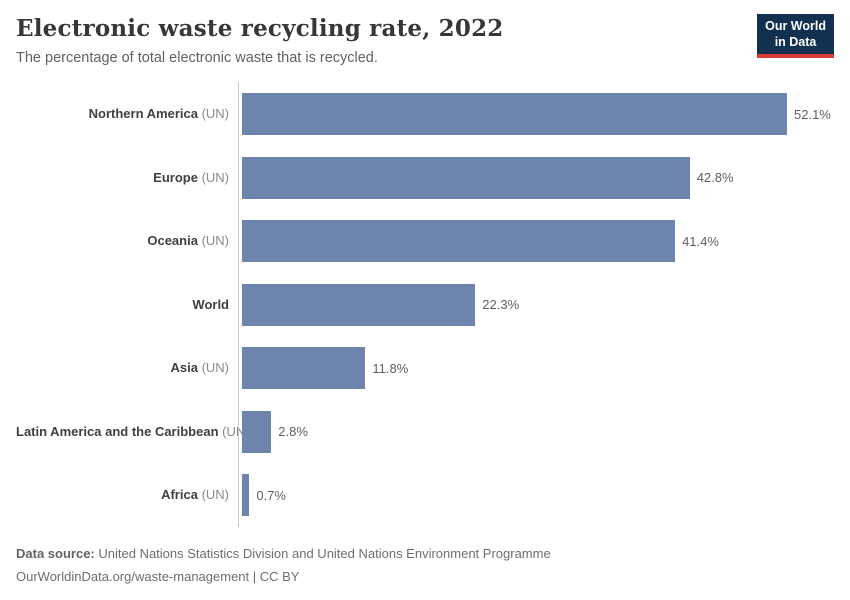 The image size is (850, 600). I want to click on bar-row: Asia (UN) 11.8%, so click(425, 368).